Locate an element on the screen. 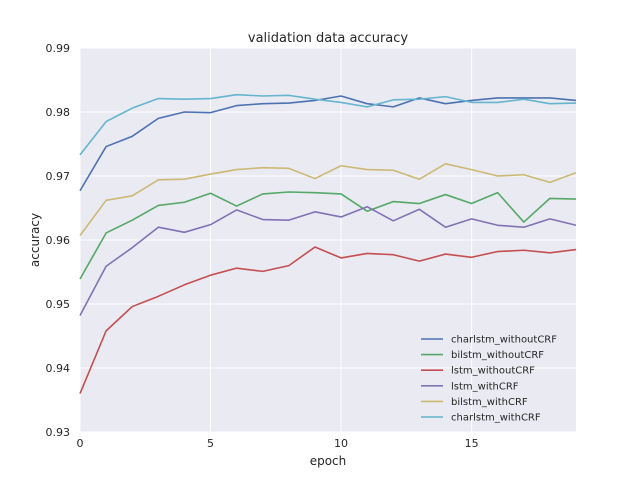  y-axis-label: accuracy is located at coordinates (35, 240).